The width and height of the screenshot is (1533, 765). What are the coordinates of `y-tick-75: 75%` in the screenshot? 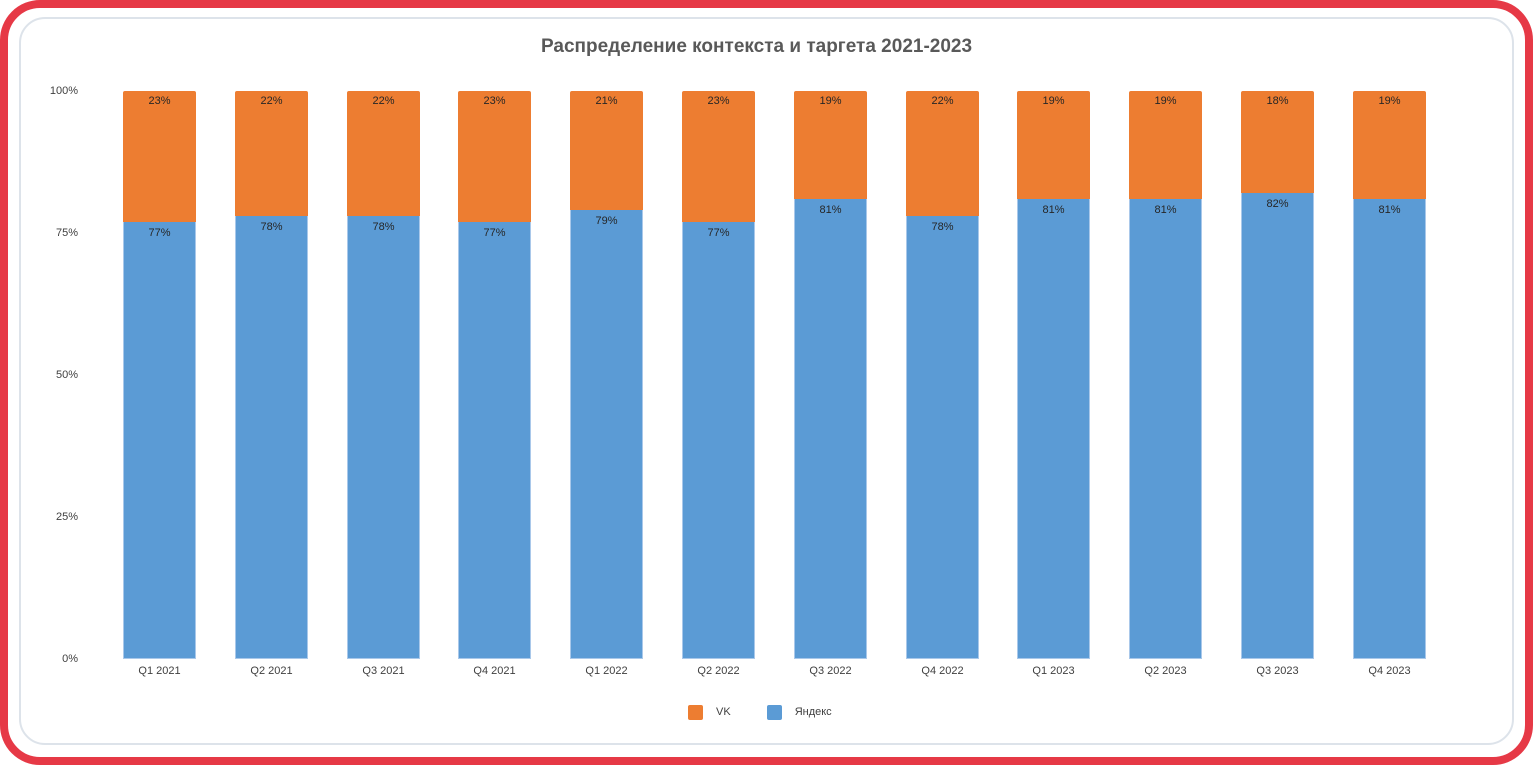 It's located at (66, 233).